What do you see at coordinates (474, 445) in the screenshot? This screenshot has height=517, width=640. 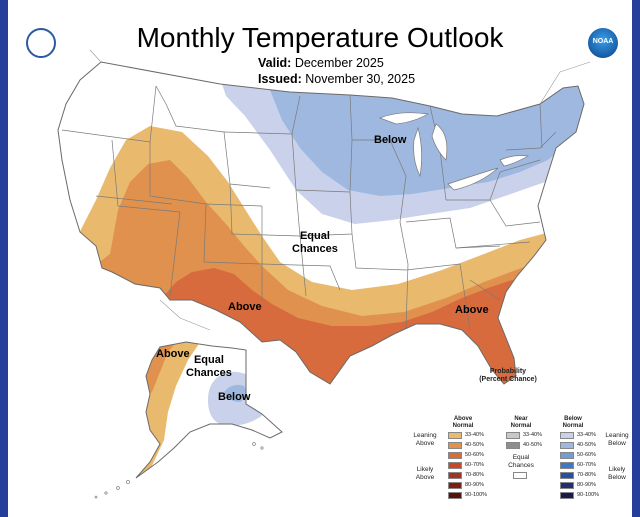 I see `legend-above-label: 40-50%` at bounding box center [474, 445].